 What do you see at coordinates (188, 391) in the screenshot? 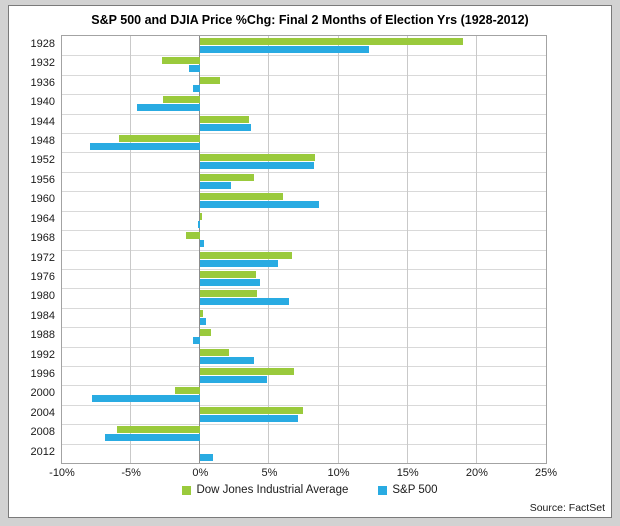
I see `bar-djia-2000` at bounding box center [188, 391].